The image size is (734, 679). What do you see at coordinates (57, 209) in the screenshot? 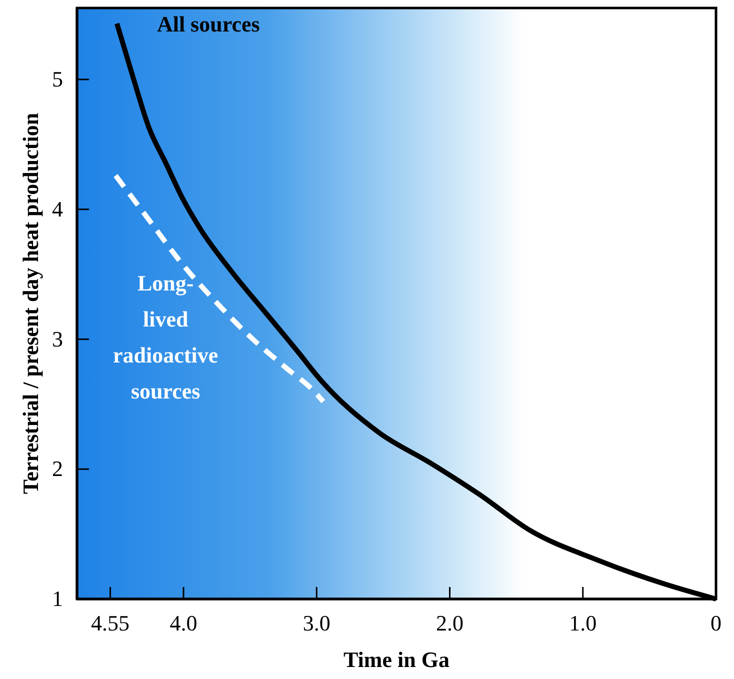
I see `y-tick-label: 4` at bounding box center [57, 209].